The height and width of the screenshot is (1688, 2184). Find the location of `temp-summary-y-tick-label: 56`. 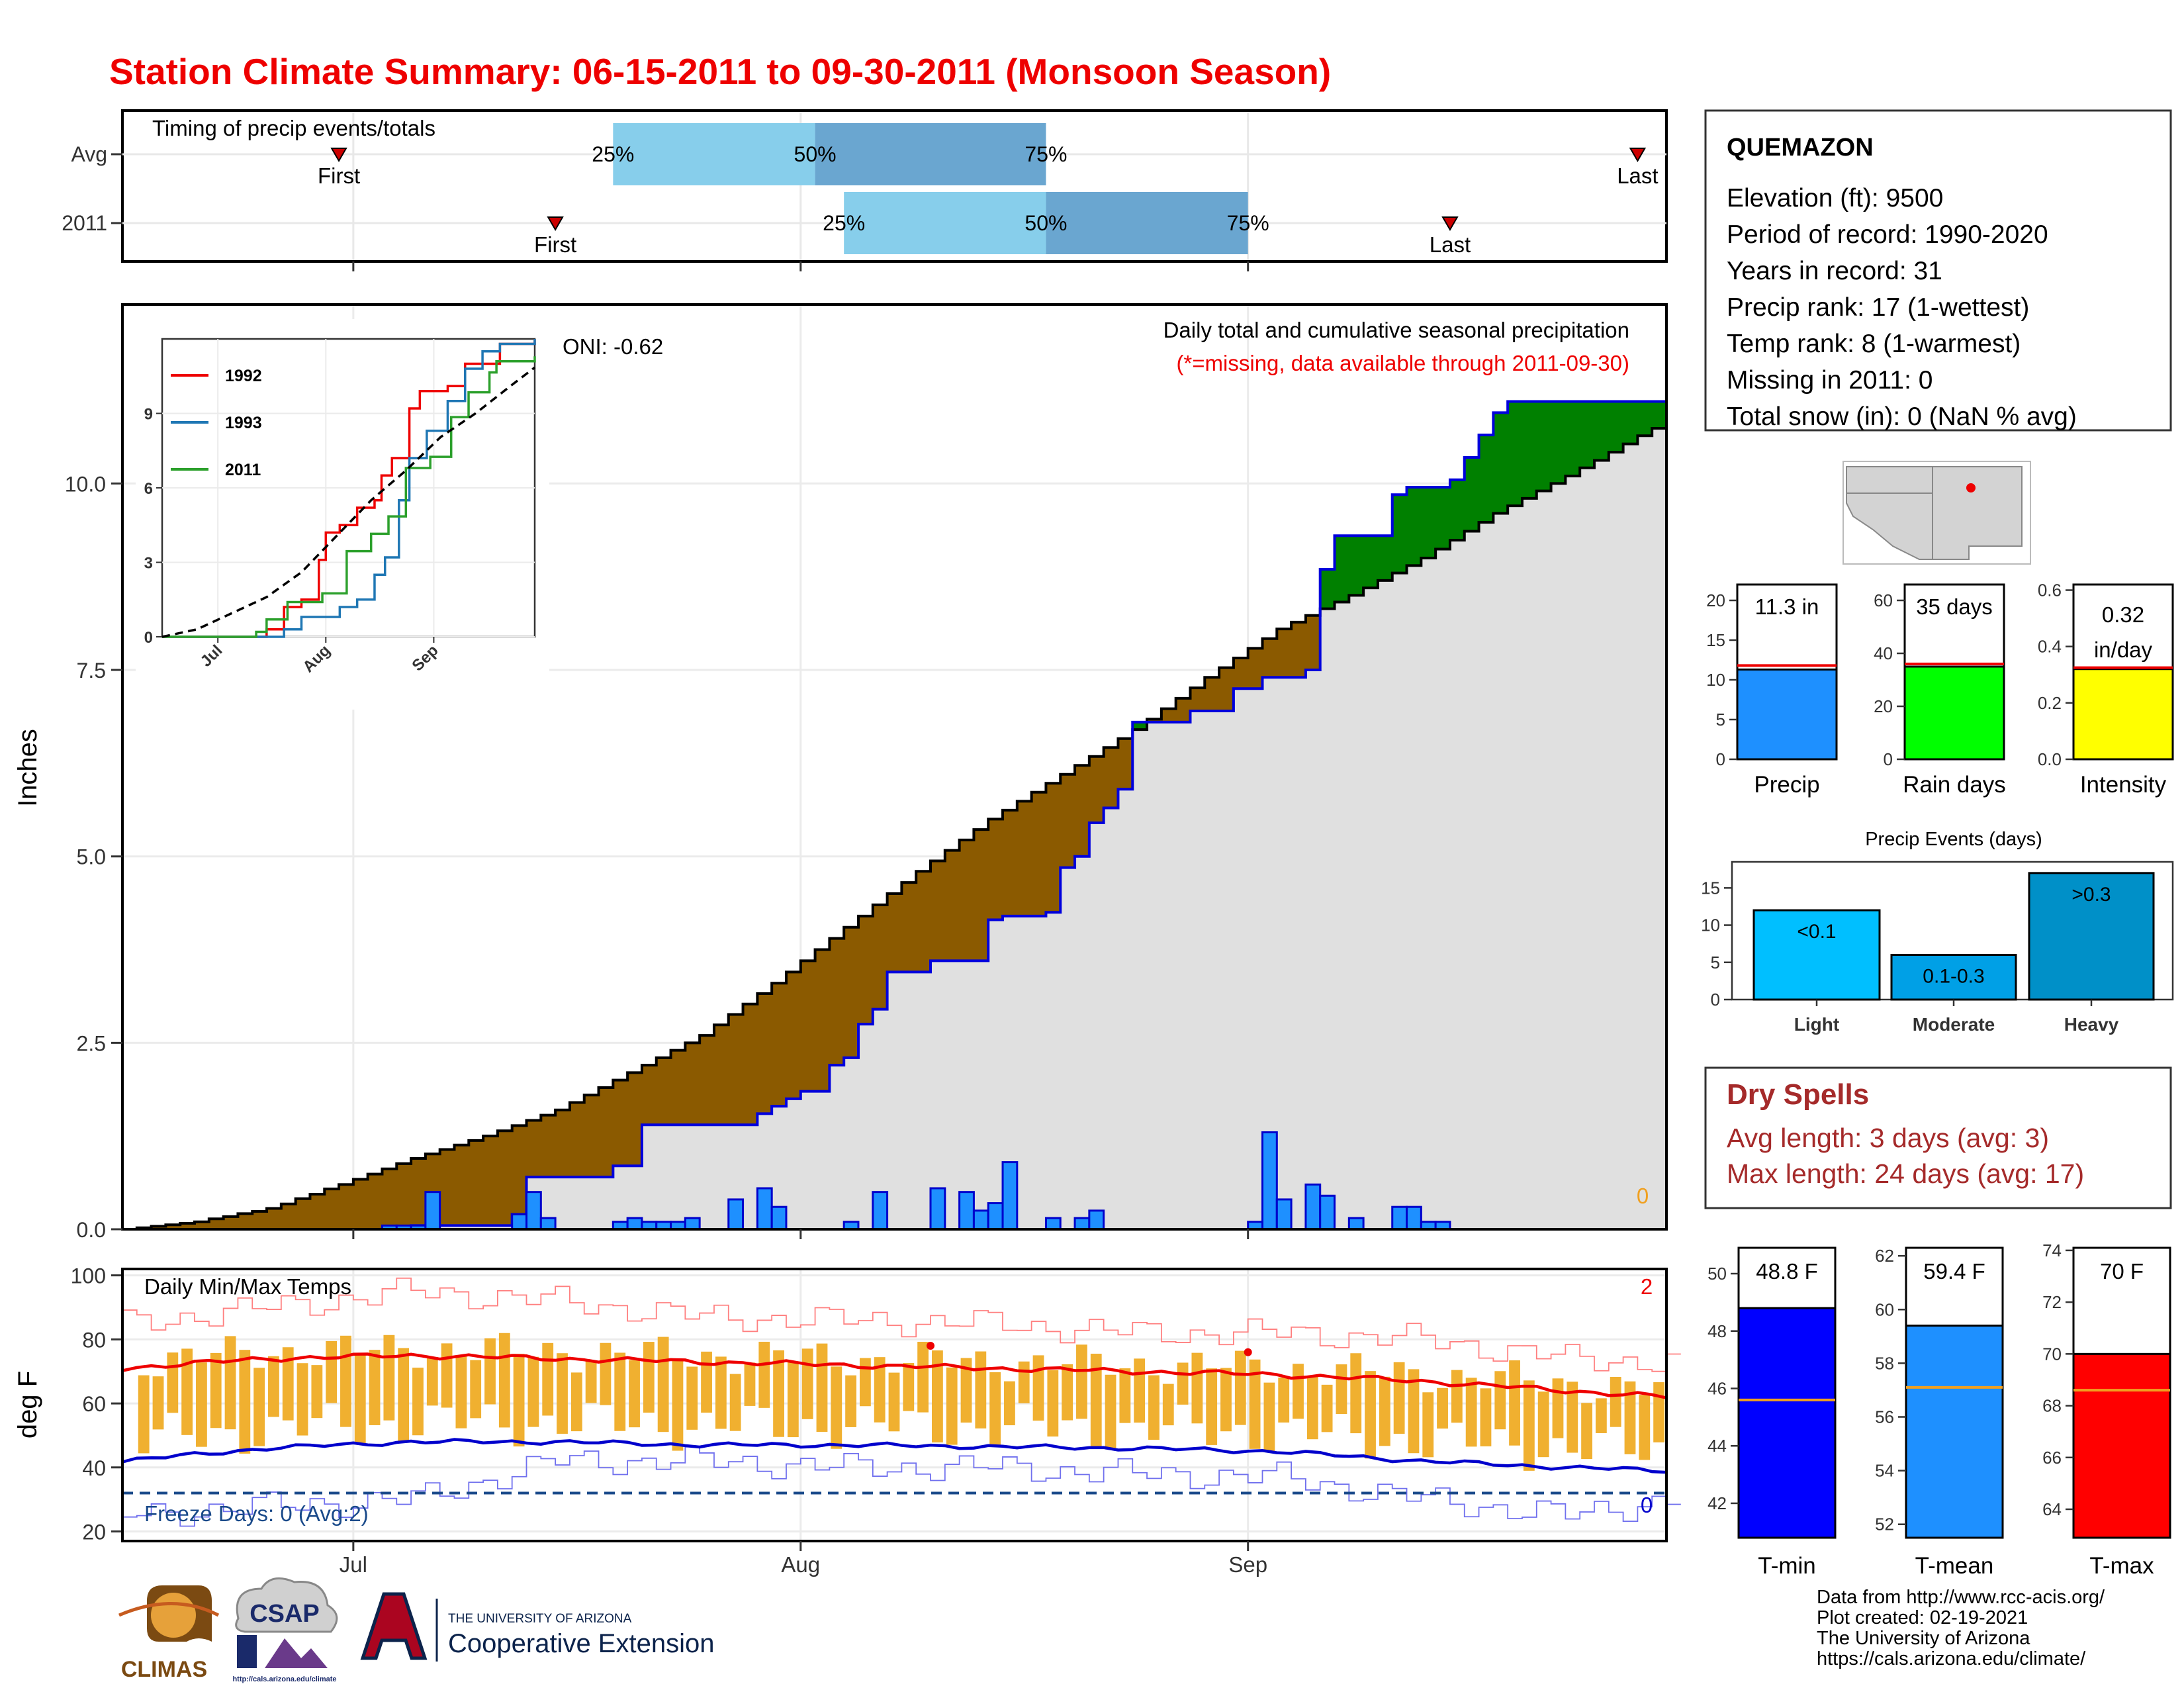

temp-summary-y-tick-label: 56 is located at coordinates (1885, 1417).